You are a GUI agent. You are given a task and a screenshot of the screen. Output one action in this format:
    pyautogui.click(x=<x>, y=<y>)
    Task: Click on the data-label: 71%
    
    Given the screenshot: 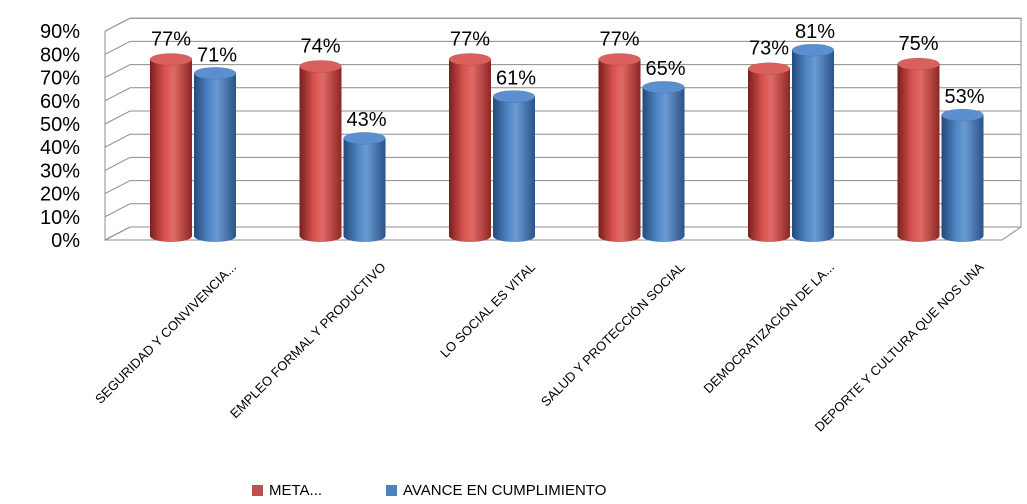 What is the action you would take?
    pyautogui.click(x=217, y=55)
    